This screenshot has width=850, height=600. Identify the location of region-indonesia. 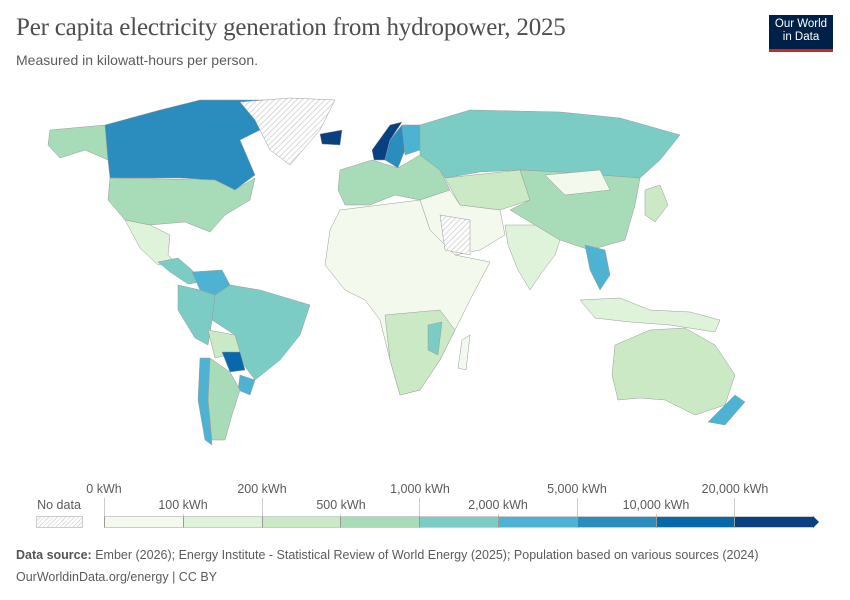
(650, 315).